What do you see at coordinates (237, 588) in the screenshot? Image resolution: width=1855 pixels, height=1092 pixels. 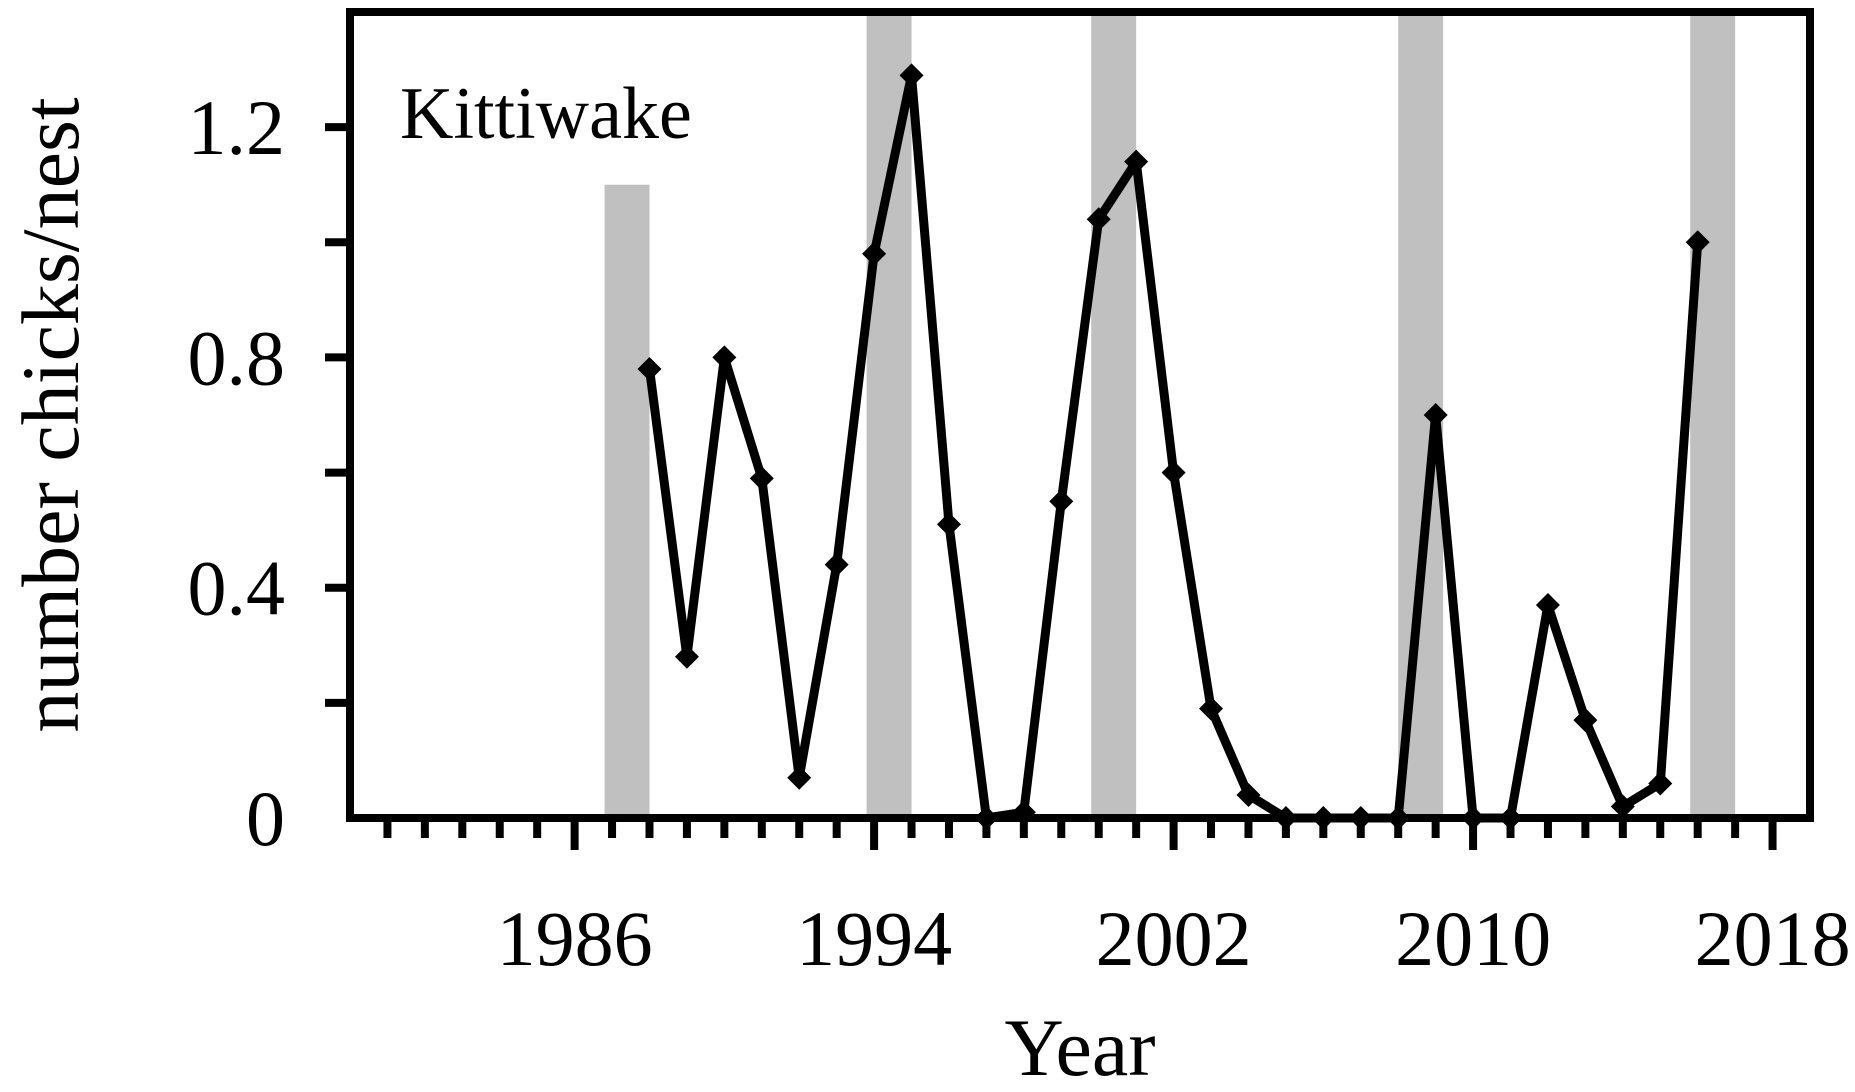 I see `y-tick-label: 0.4` at bounding box center [237, 588].